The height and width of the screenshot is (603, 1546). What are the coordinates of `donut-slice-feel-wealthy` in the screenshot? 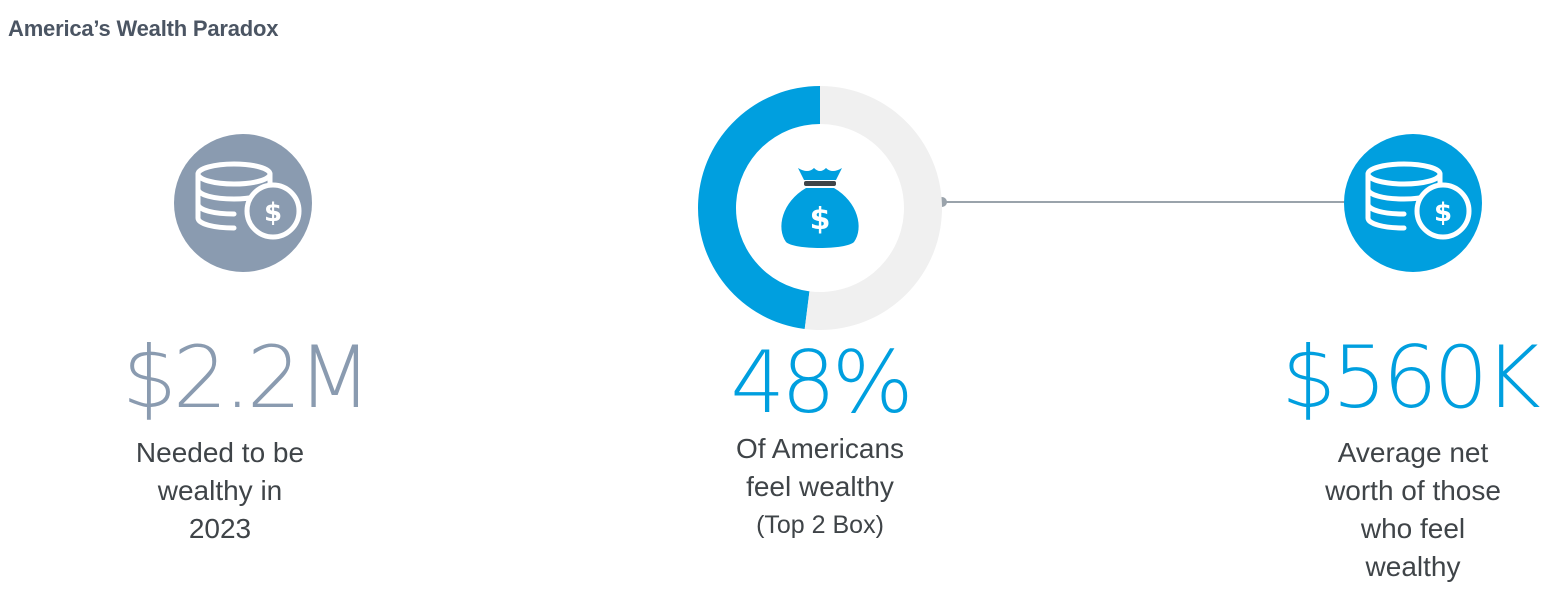 It's located at (758, 208).